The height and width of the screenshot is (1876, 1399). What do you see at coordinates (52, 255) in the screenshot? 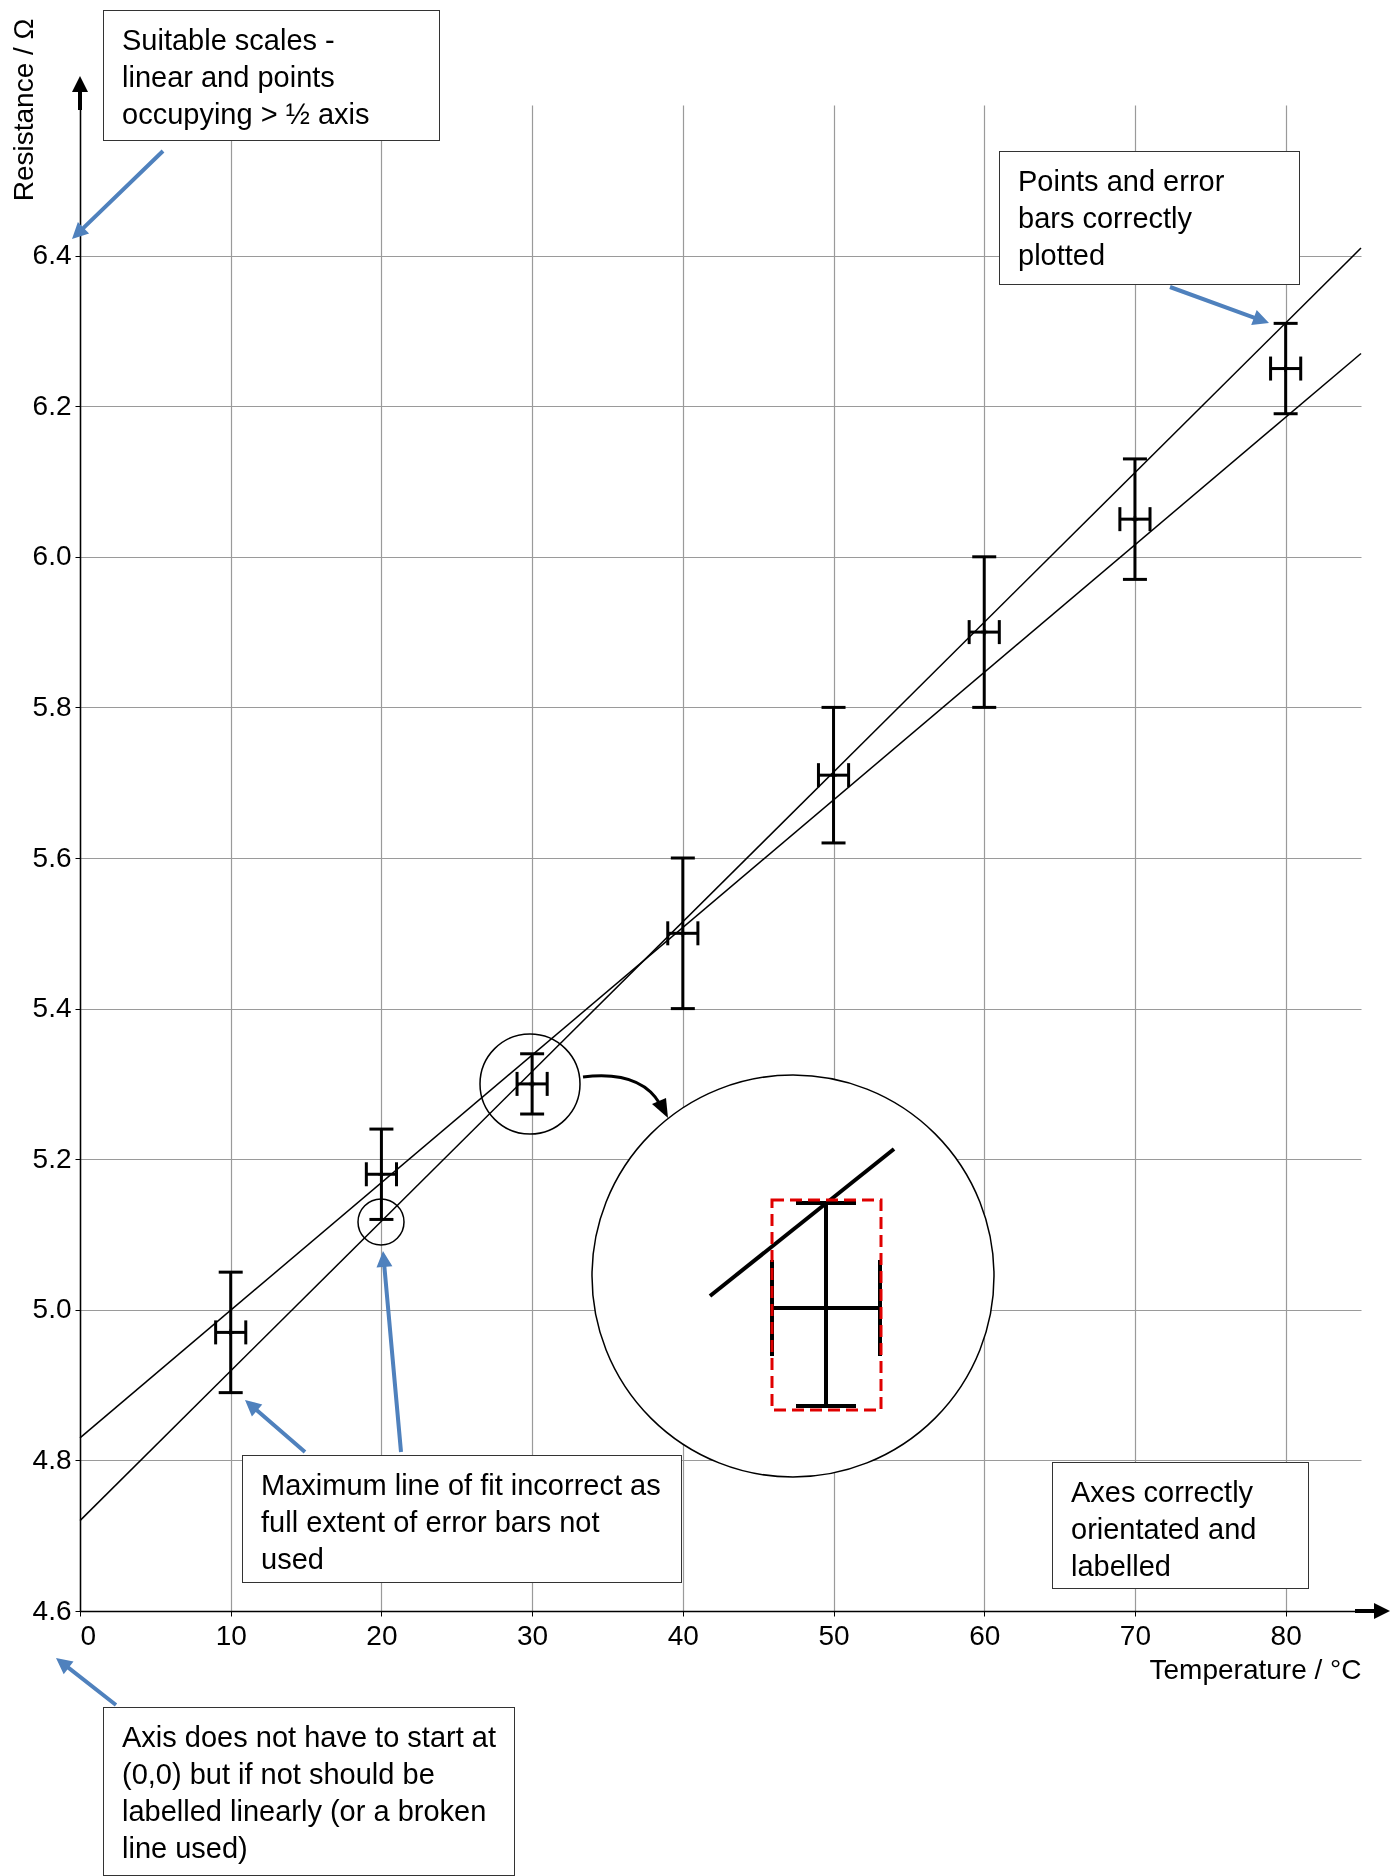
I see `y-tick-label: 6.4` at bounding box center [52, 255].